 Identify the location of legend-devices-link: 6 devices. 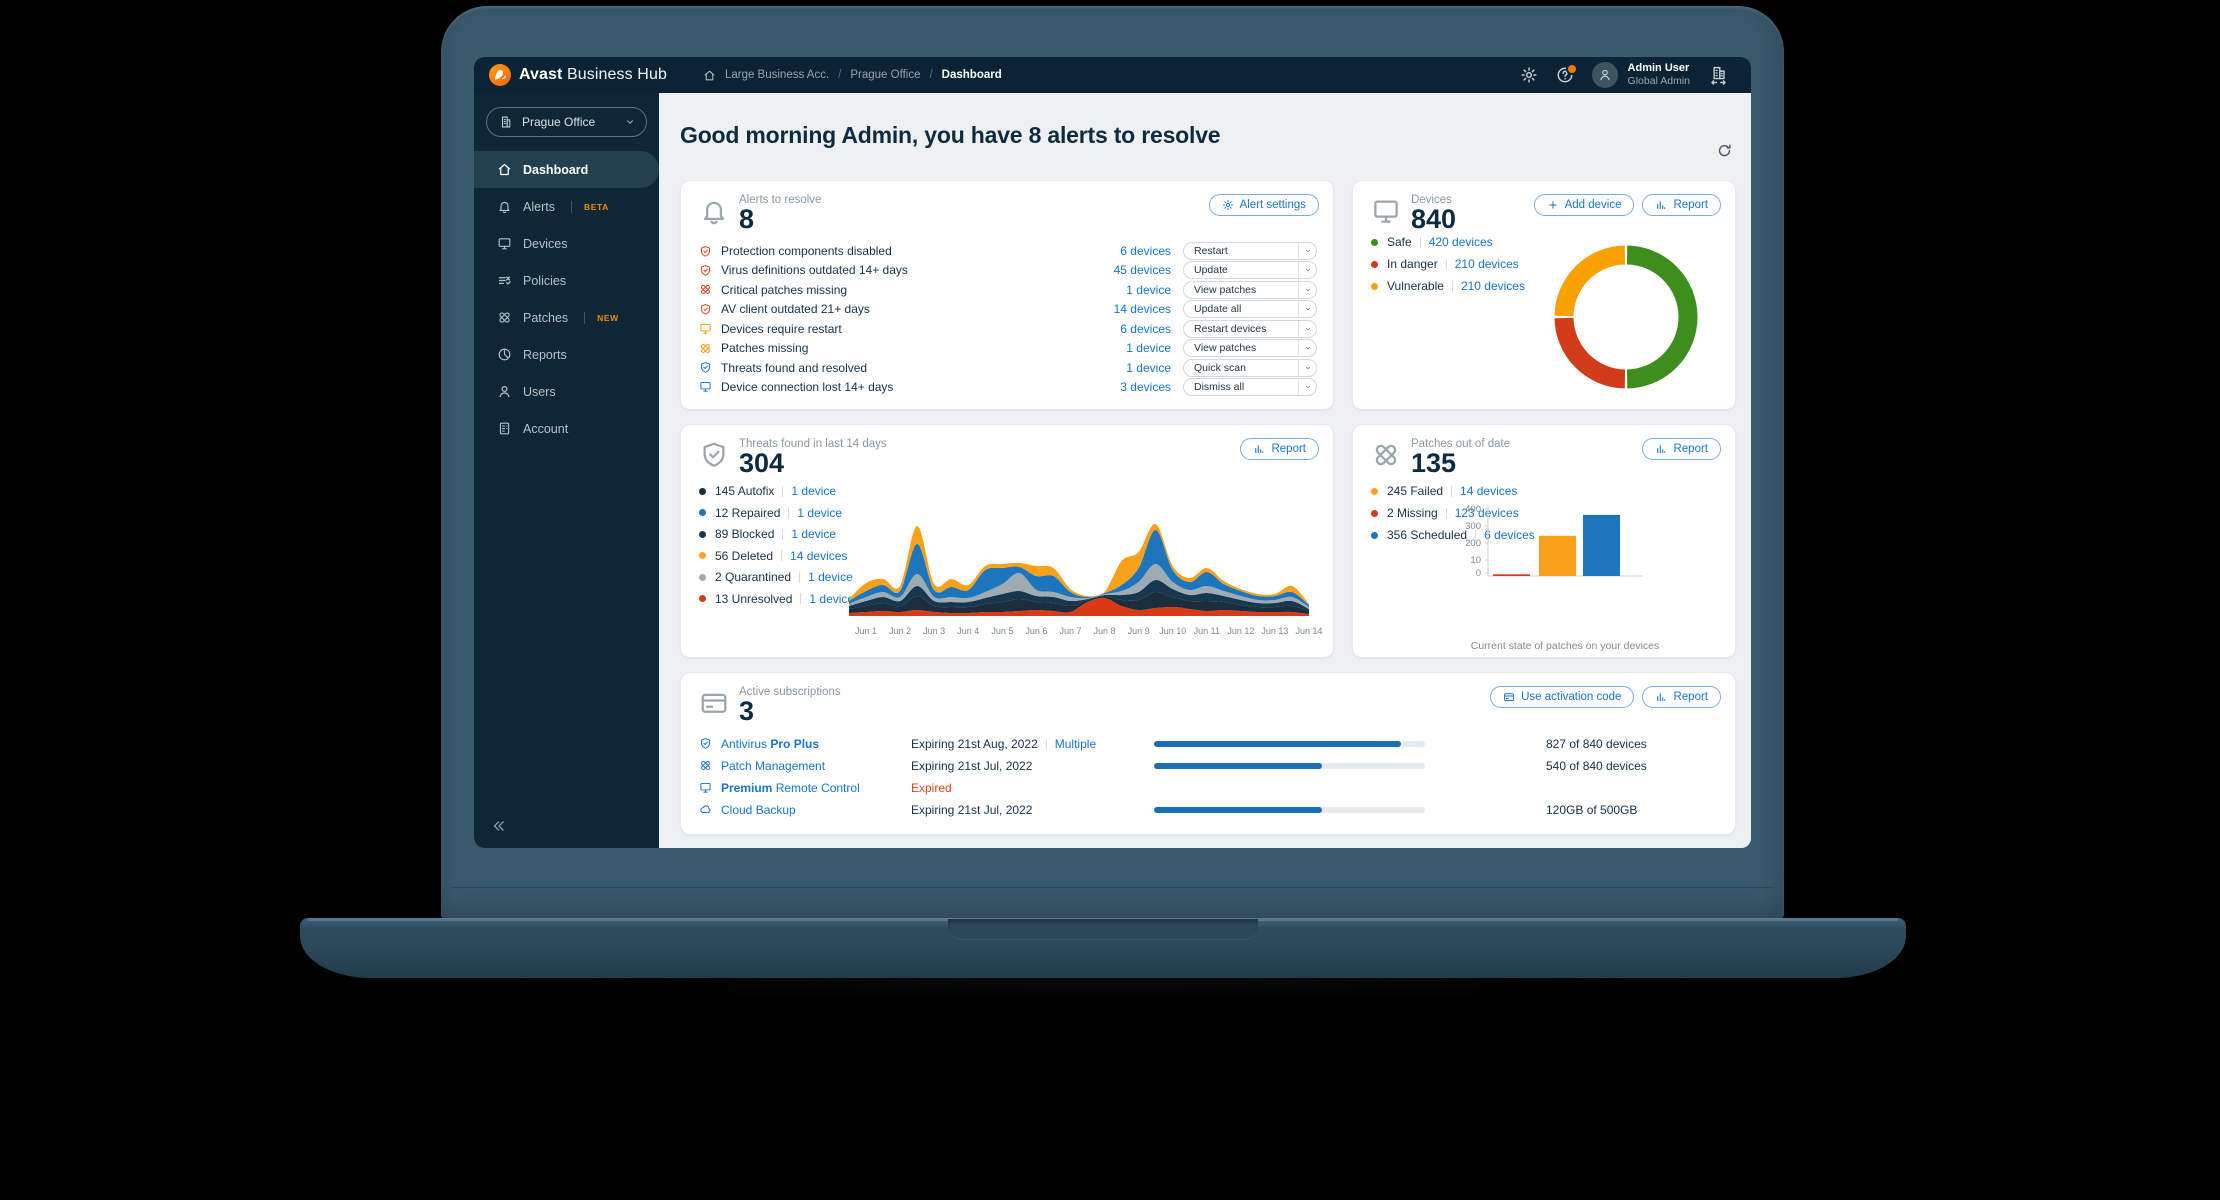
(1509, 535).